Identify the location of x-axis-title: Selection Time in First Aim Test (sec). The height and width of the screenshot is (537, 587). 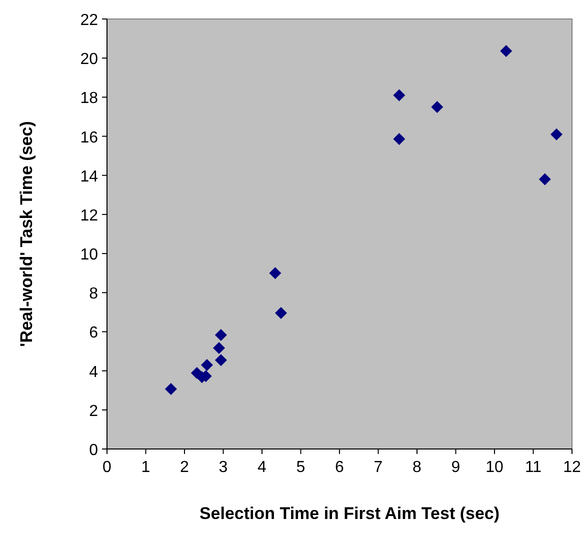
(349, 513).